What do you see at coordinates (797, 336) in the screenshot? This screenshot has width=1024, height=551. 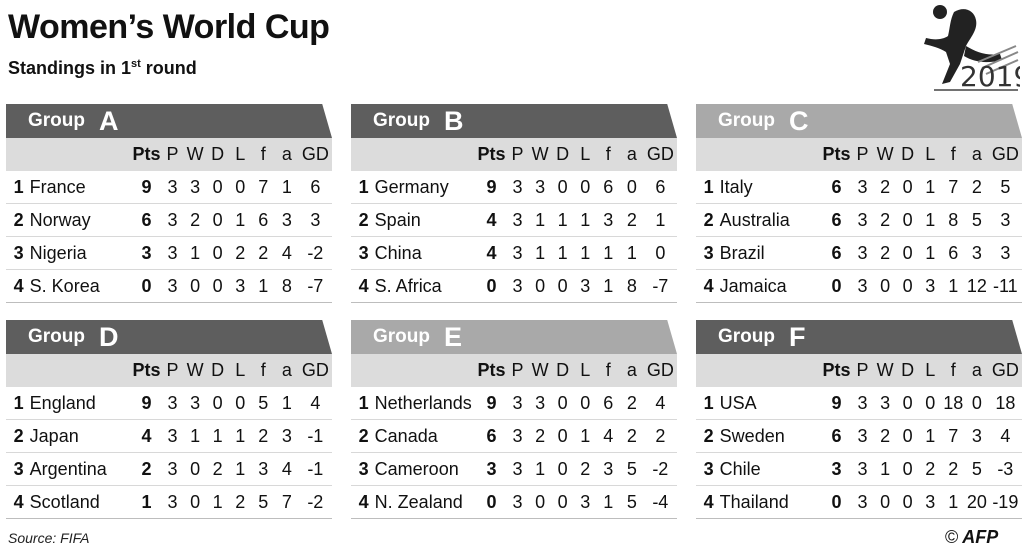 I see `group-letter: F` at bounding box center [797, 336].